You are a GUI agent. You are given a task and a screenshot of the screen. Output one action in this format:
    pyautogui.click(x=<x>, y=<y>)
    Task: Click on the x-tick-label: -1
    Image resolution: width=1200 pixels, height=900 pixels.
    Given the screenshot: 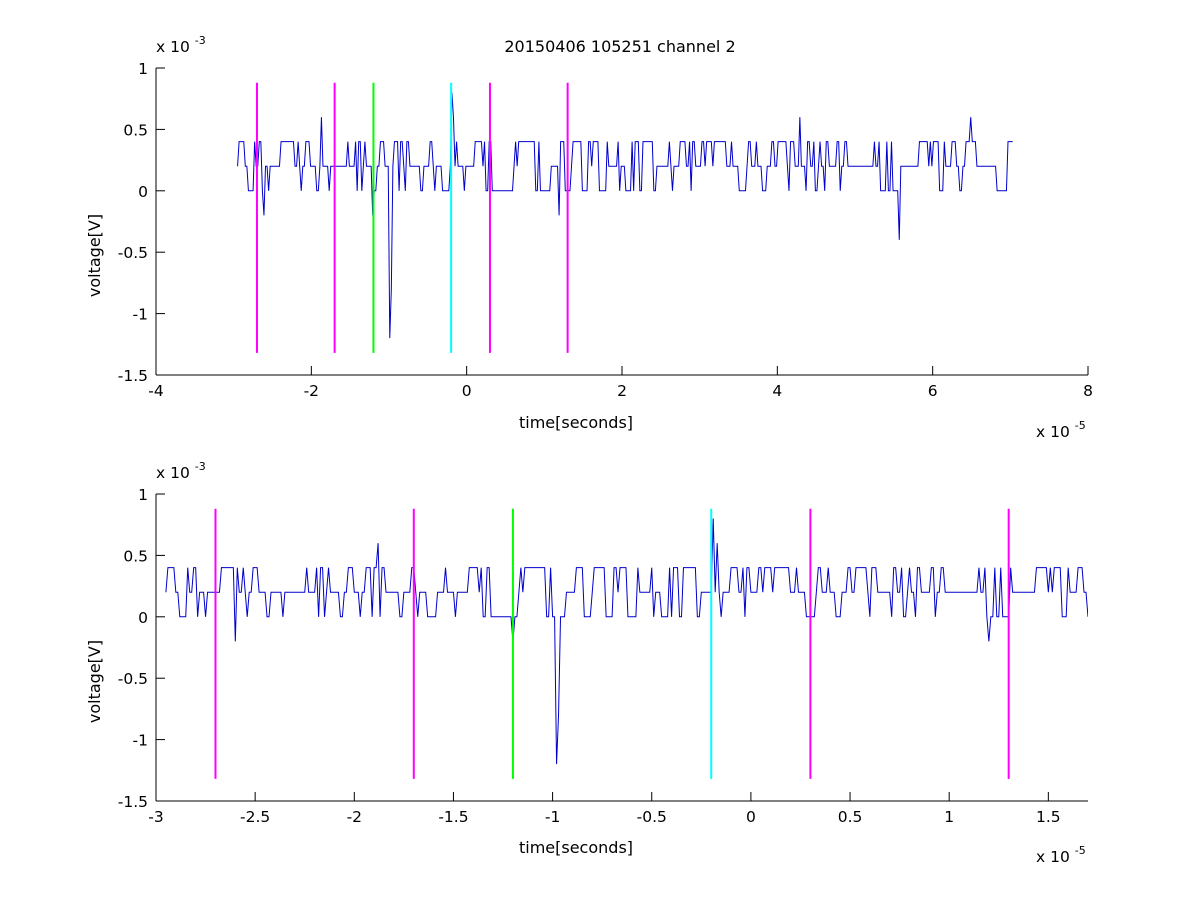 What is the action you would take?
    pyautogui.click(x=552, y=817)
    